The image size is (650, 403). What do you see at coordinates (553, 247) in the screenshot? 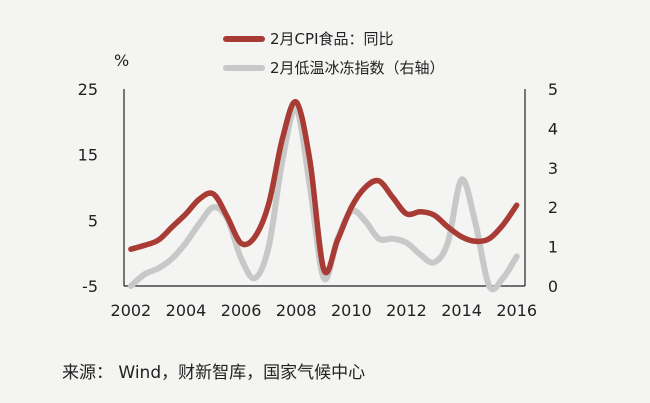
I see `right-y-tick-label: 1` at bounding box center [553, 247].